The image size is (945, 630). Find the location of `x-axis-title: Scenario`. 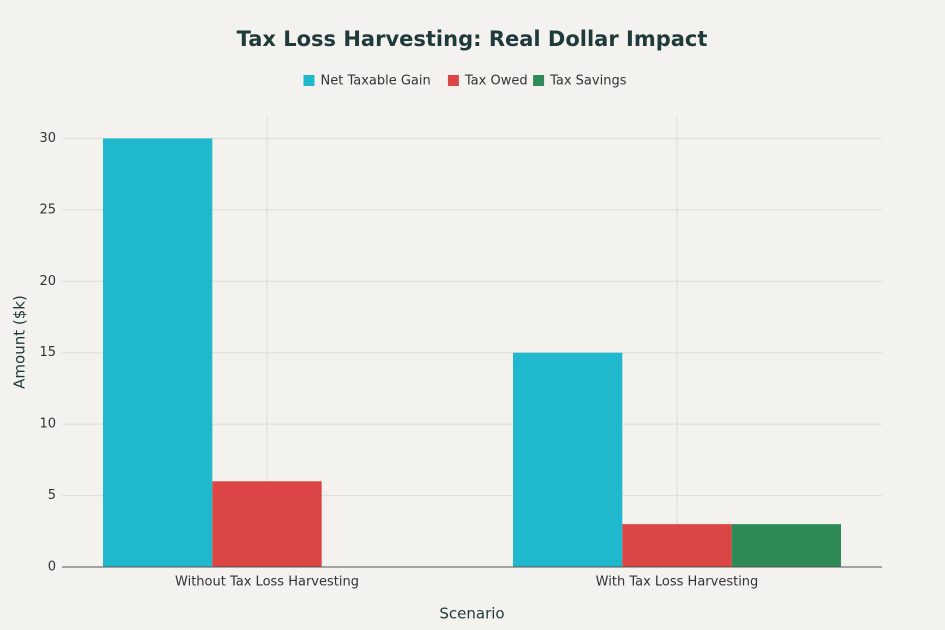

x-axis-title: Scenario is located at coordinates (471, 614).